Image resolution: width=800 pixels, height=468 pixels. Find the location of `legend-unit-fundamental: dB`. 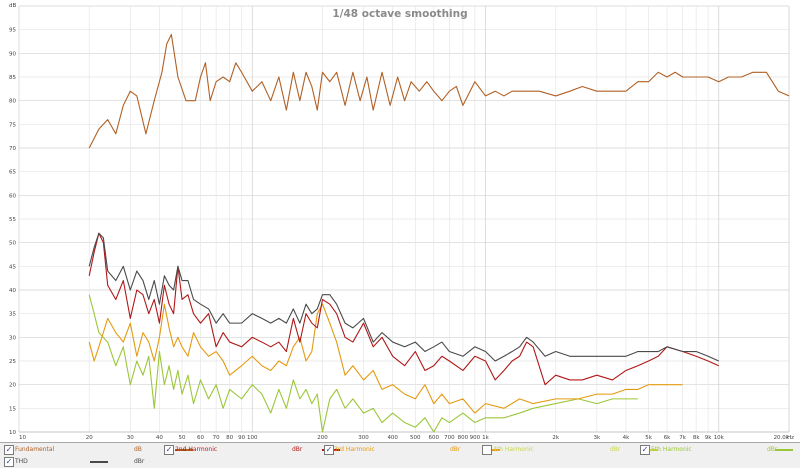

legend-unit-fundamental: dB is located at coordinates (138, 449).